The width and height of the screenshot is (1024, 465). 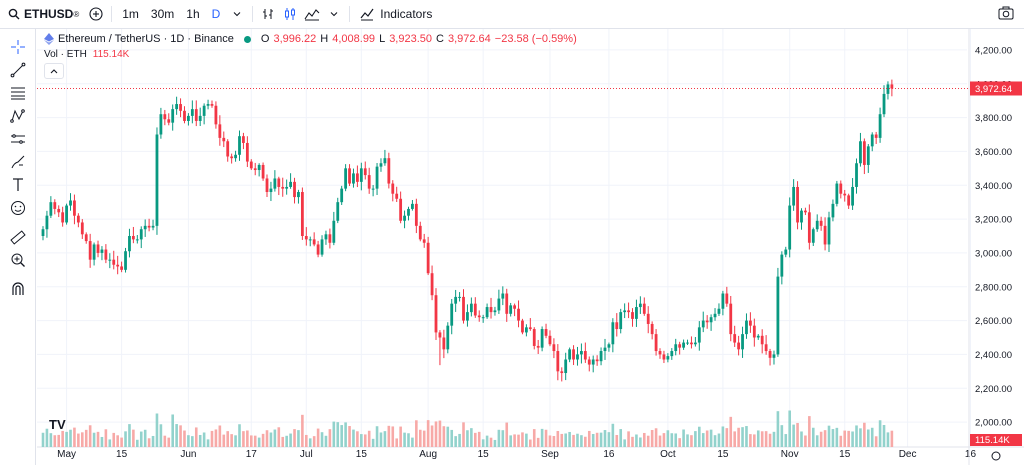 I want to click on magnet-icon, so click(x=17, y=288).